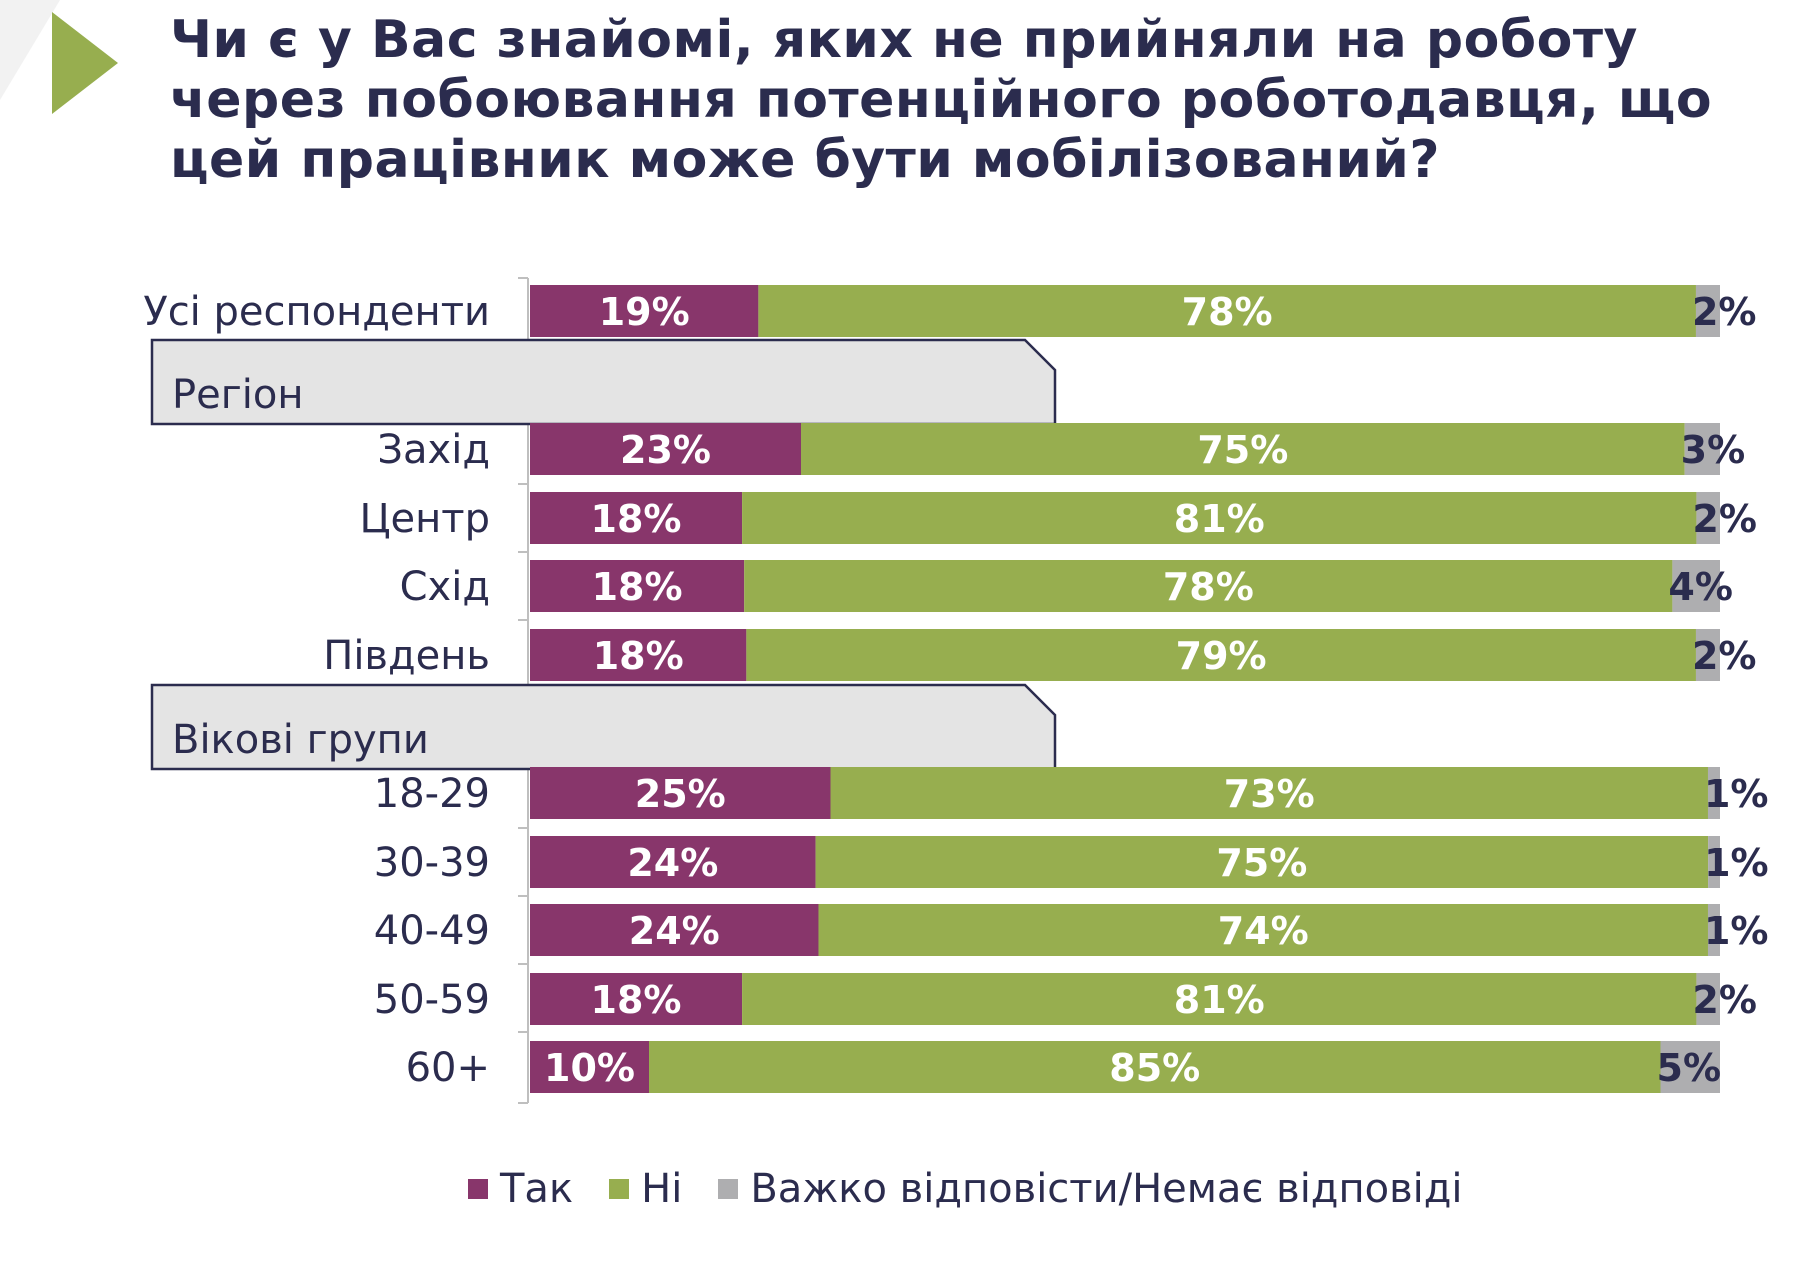  What do you see at coordinates (432, 931) in the screenshot?
I see `category-label: 40-49` at bounding box center [432, 931].